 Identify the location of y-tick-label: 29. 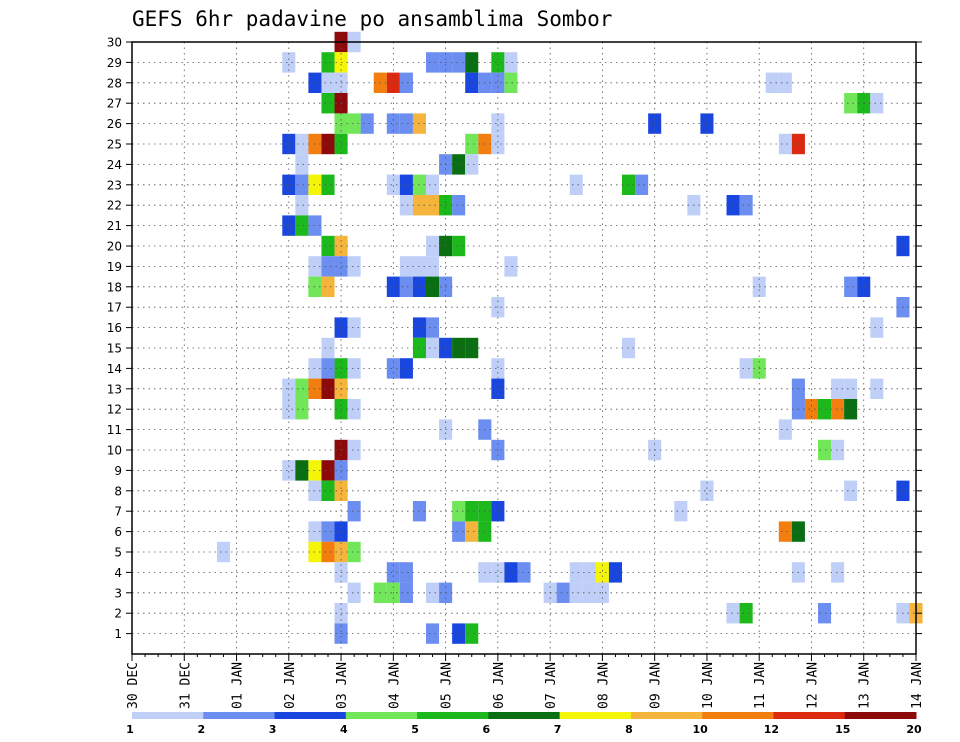
(114, 63).